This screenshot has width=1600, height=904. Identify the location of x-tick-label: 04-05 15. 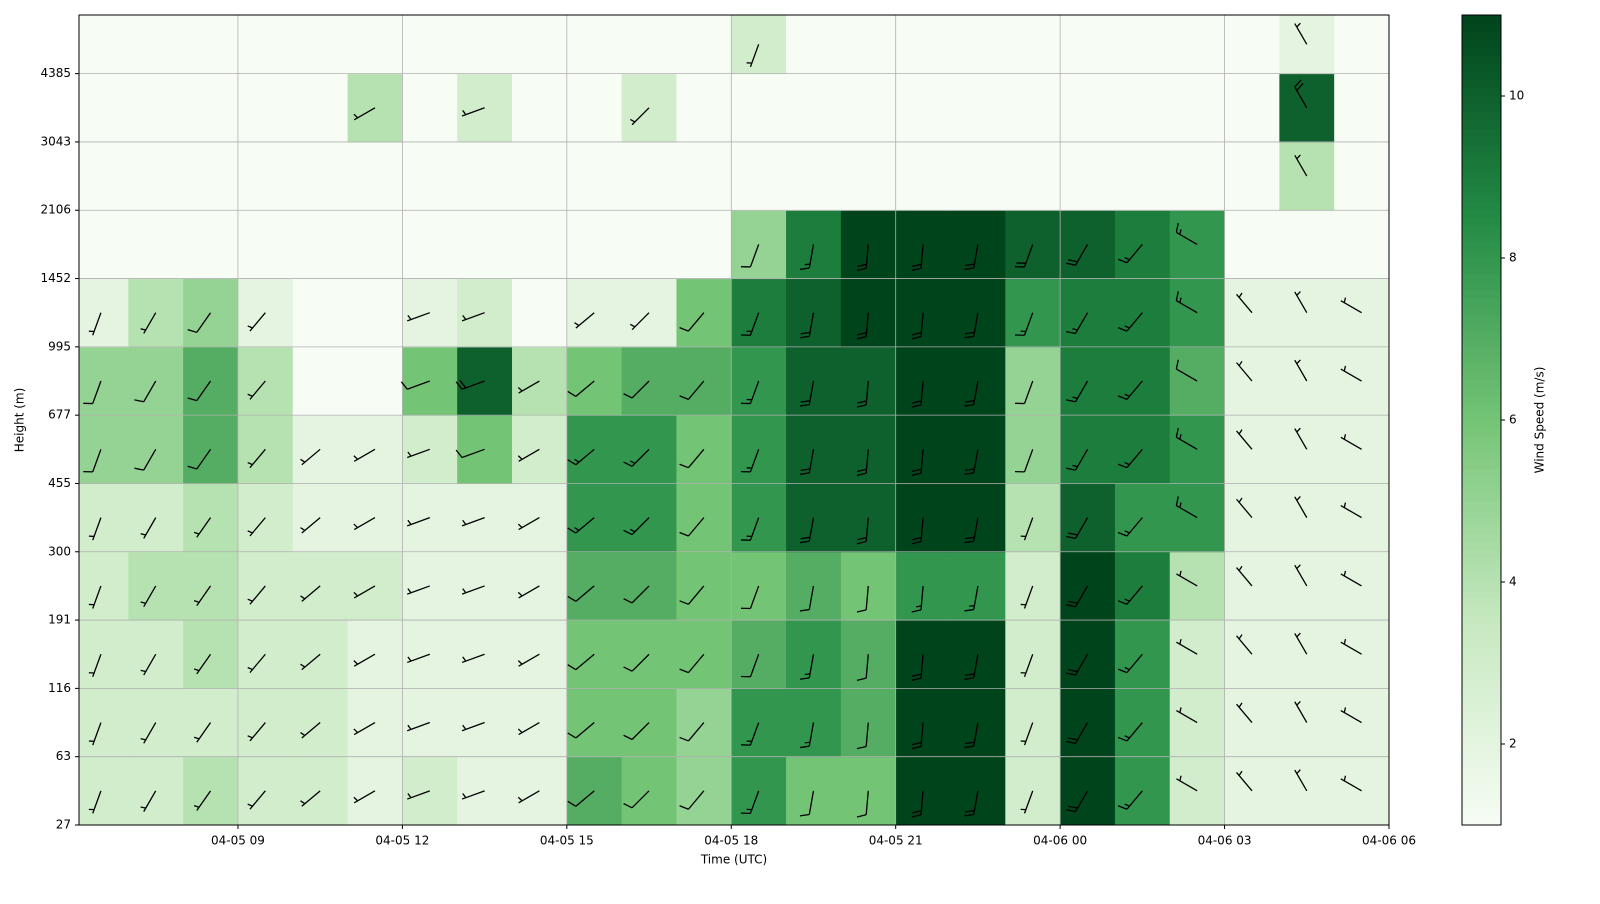
(567, 841).